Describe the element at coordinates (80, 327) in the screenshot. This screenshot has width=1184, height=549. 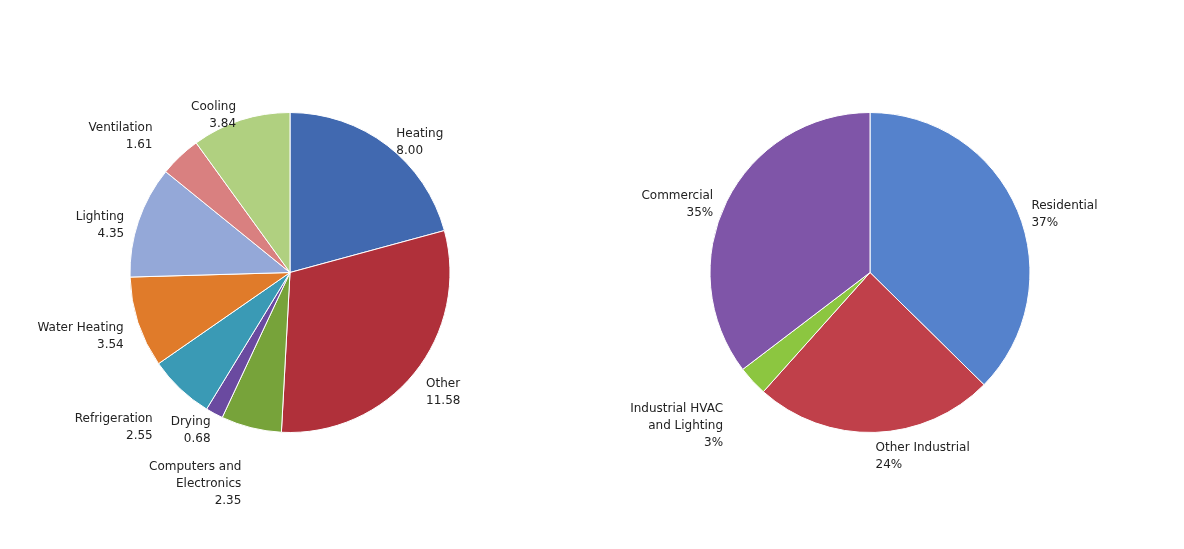
I see `slice-label: Water Heating` at that location.